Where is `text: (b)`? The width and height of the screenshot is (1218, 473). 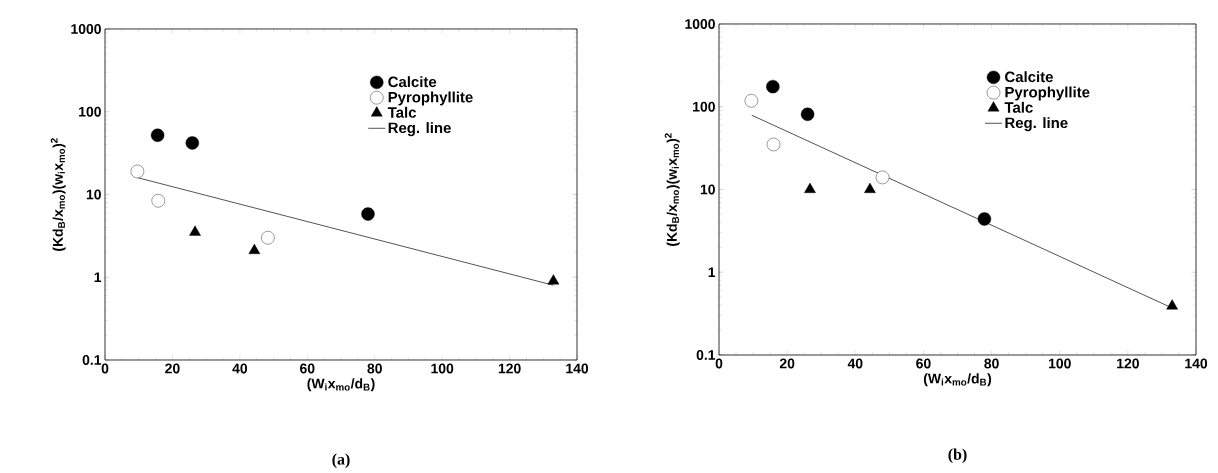
text: (b) is located at coordinates (957, 455).